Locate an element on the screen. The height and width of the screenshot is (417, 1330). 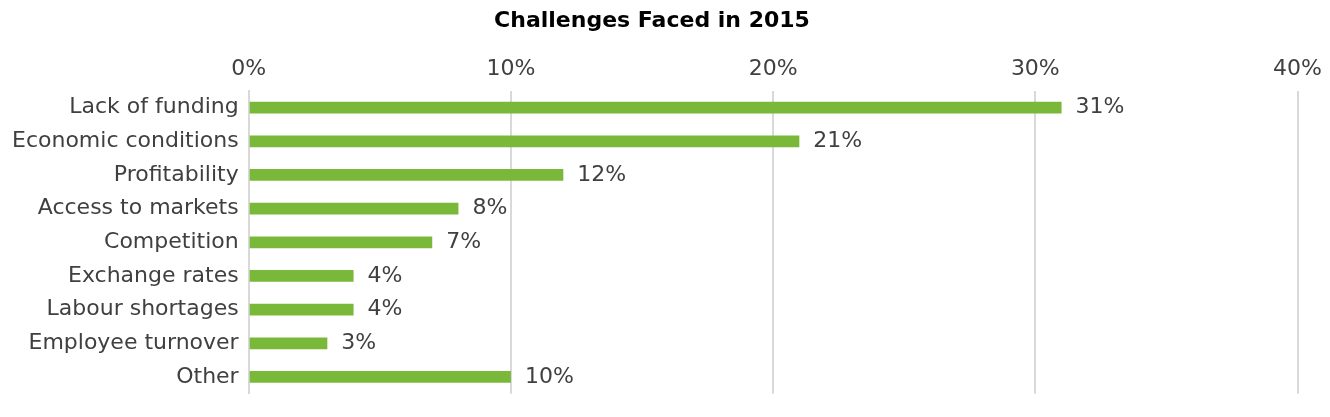
y-tick-label: Other is located at coordinates (208, 375).